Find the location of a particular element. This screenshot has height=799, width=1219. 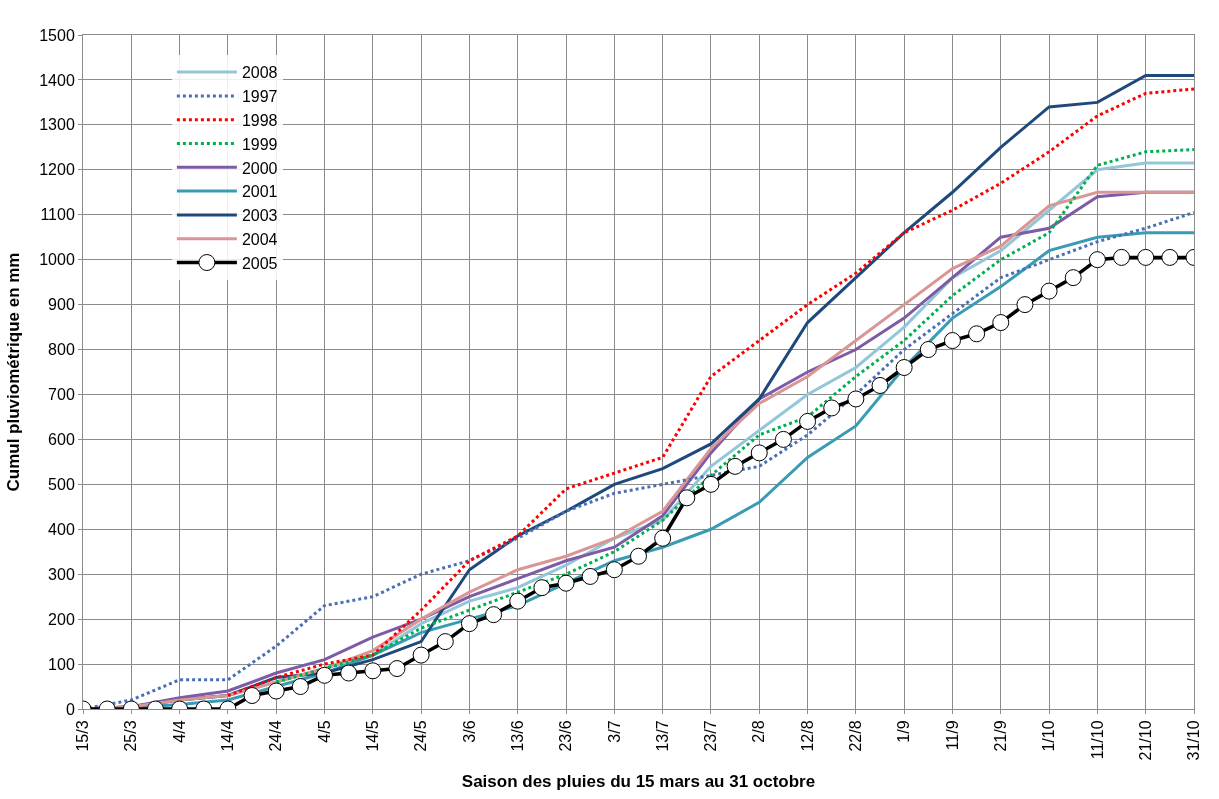

x-tick-label: 14/5 is located at coordinates (373, 736).